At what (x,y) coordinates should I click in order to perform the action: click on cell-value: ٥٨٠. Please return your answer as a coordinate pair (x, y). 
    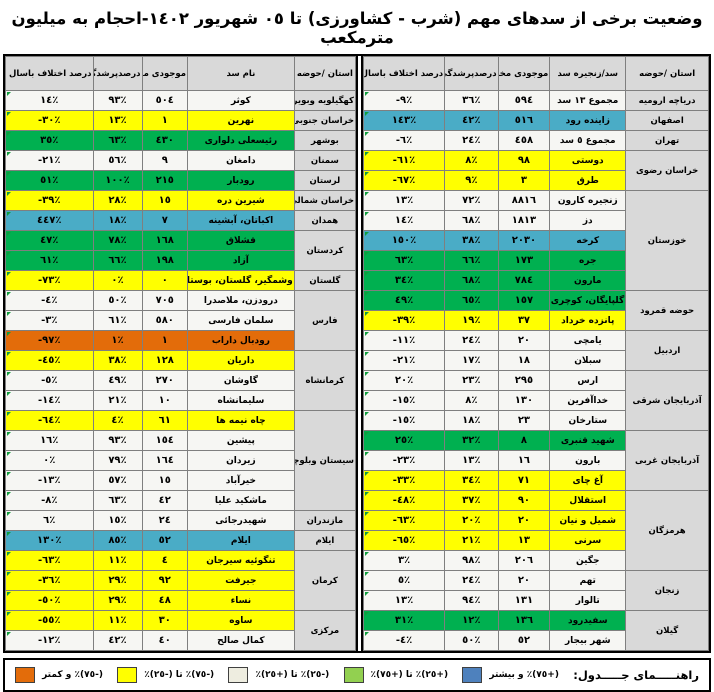
    Looking at the image, I should click on (164, 320).